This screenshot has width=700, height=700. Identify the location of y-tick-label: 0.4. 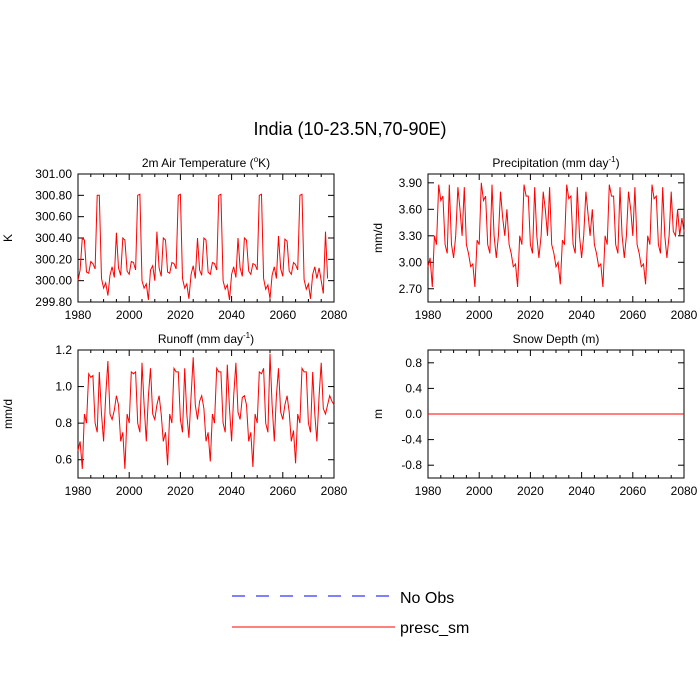
(413, 388).